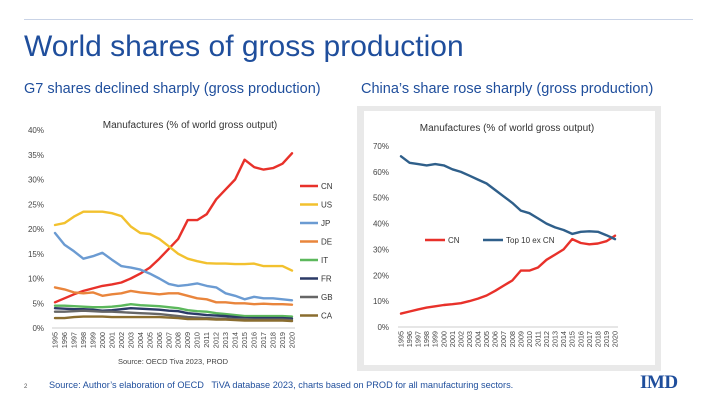  I want to click on series-line-fr, so click(173, 313).